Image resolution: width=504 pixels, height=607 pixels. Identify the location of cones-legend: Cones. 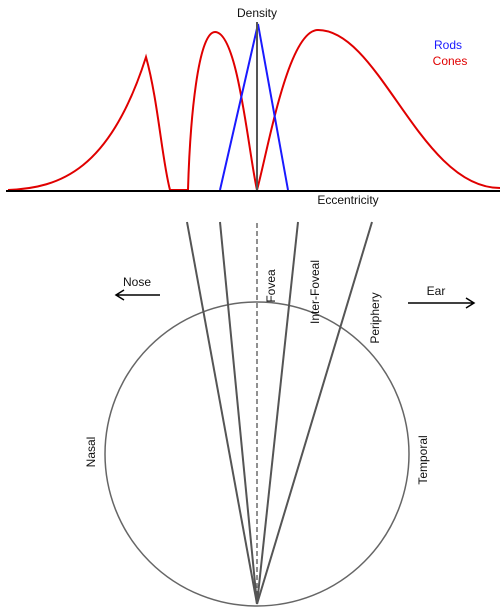
(450, 61).